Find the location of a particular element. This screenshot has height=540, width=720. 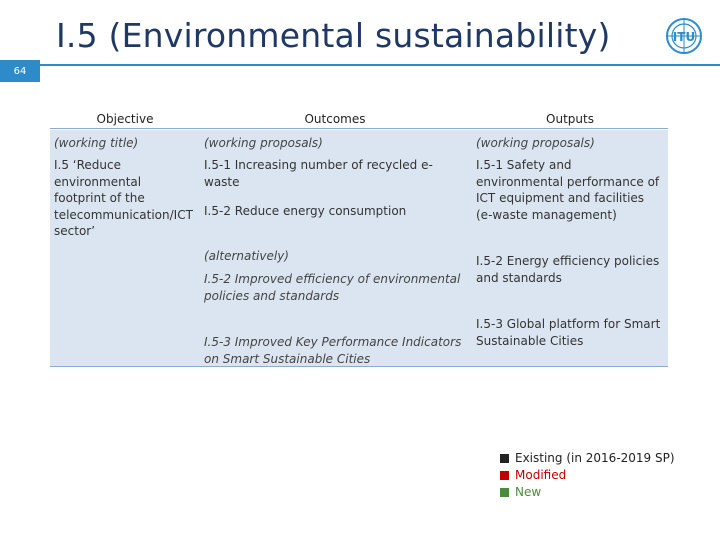

legend-item-existing: Existing (in 2016-2019 SP) is located at coordinates (587, 458).